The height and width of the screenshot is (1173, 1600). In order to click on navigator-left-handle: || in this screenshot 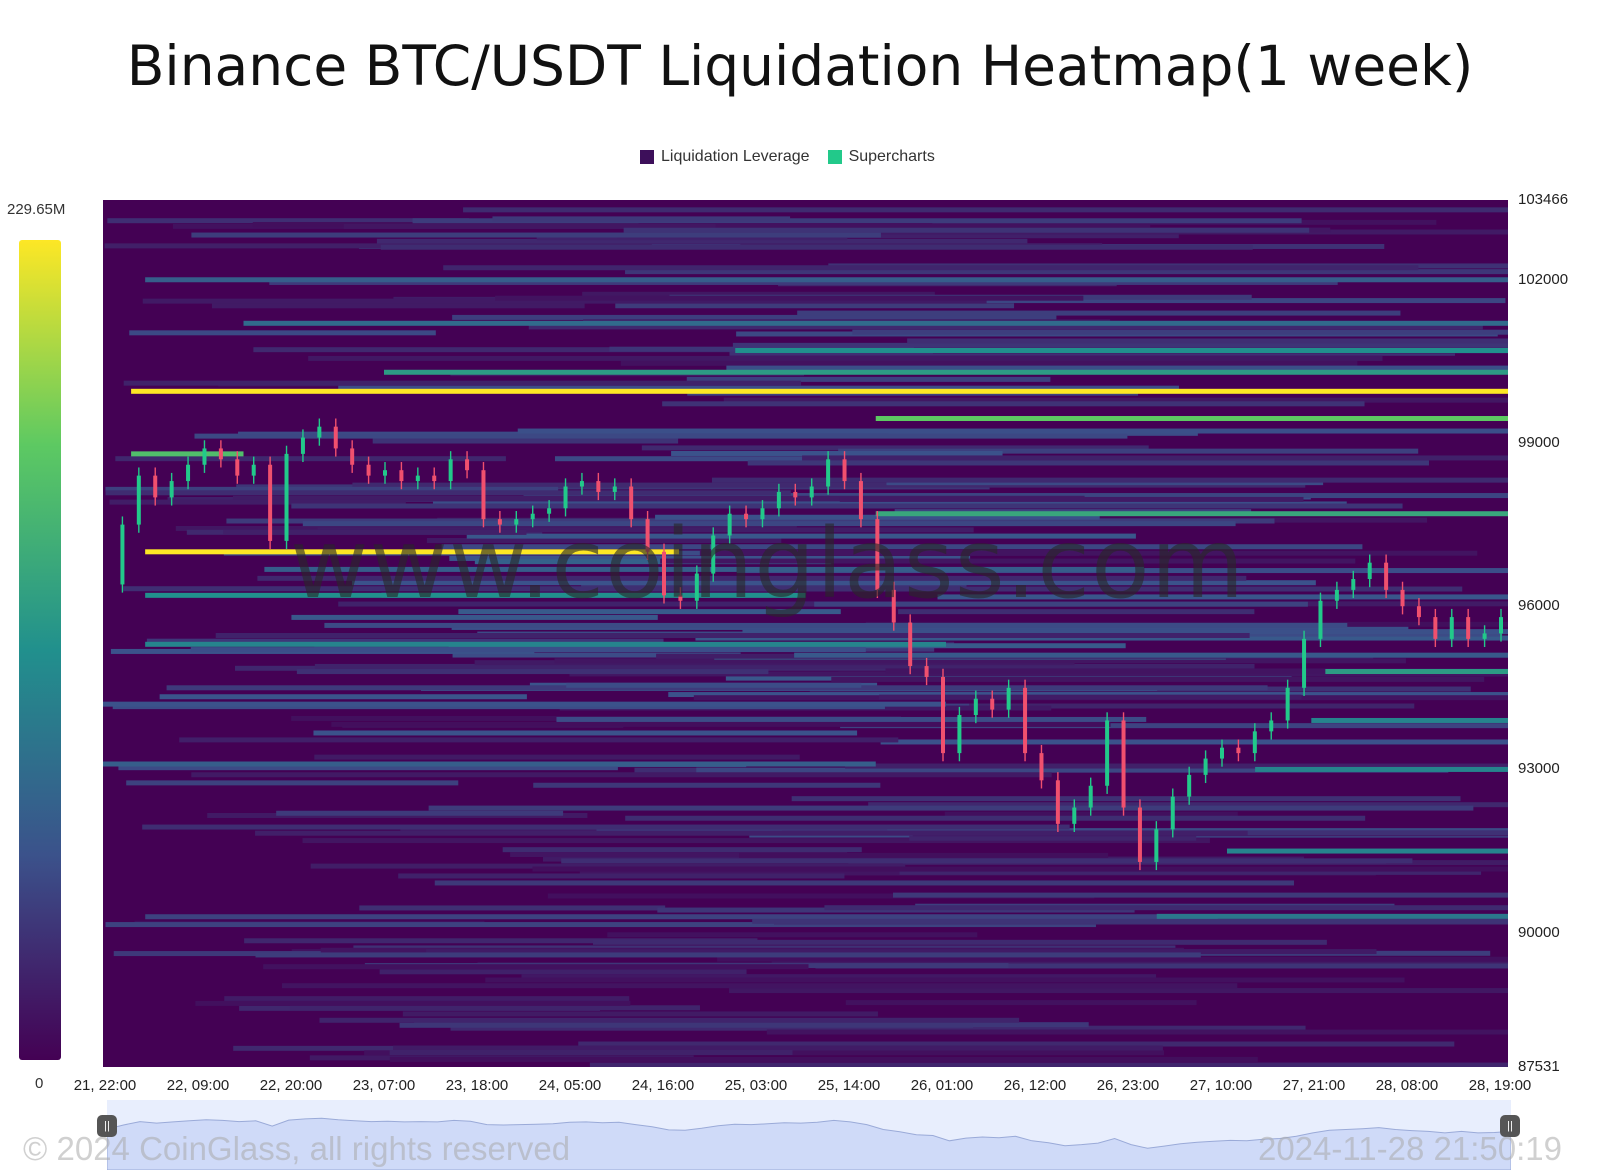, I will do `click(107, 1126)`.